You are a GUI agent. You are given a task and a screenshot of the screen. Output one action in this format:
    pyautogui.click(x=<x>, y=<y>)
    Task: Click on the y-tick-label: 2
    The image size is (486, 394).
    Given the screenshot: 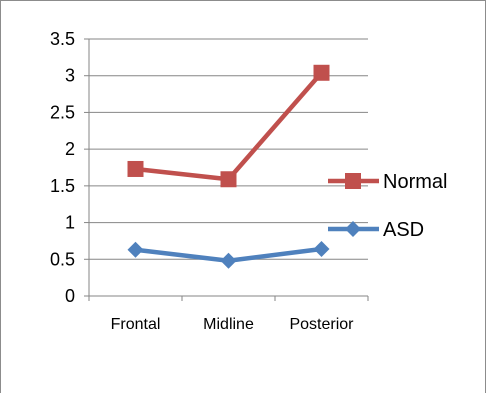 What is the action you would take?
    pyautogui.click(x=70, y=149)
    